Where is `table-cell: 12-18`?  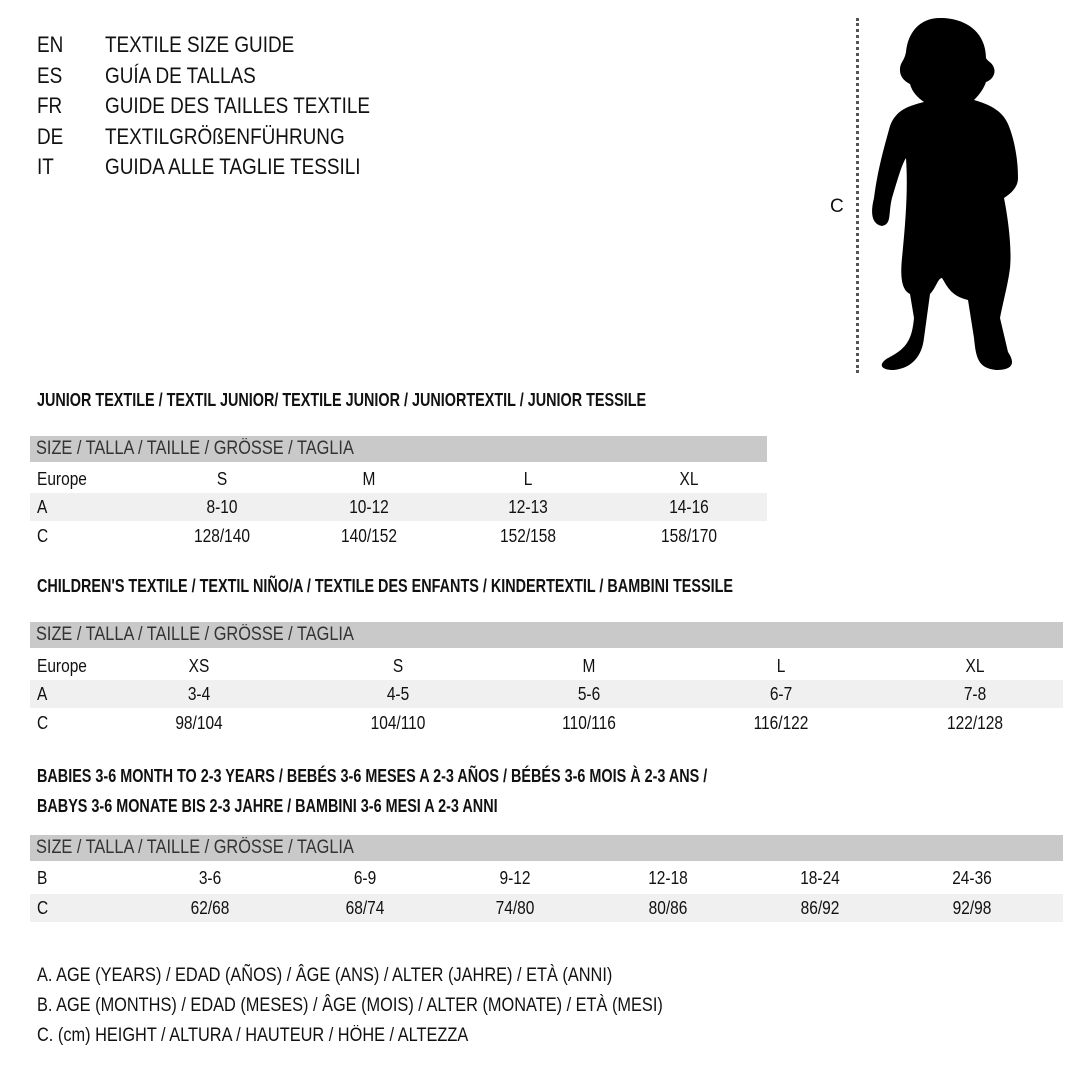 table-cell: 12-18 is located at coordinates (668, 878).